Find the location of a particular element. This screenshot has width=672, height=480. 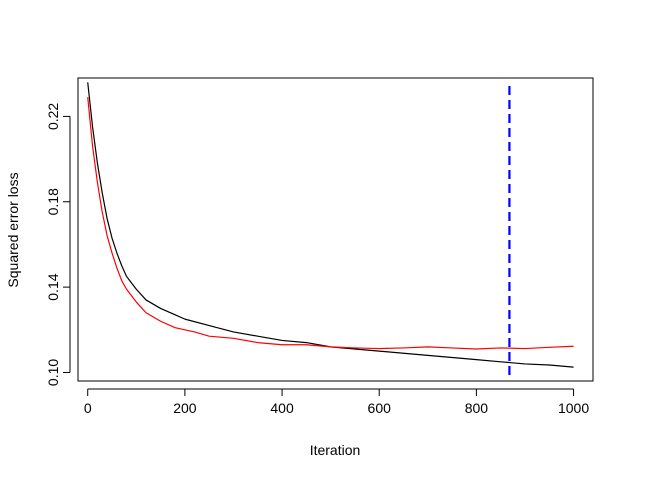

x-tick-label: 1000 is located at coordinates (573, 408).